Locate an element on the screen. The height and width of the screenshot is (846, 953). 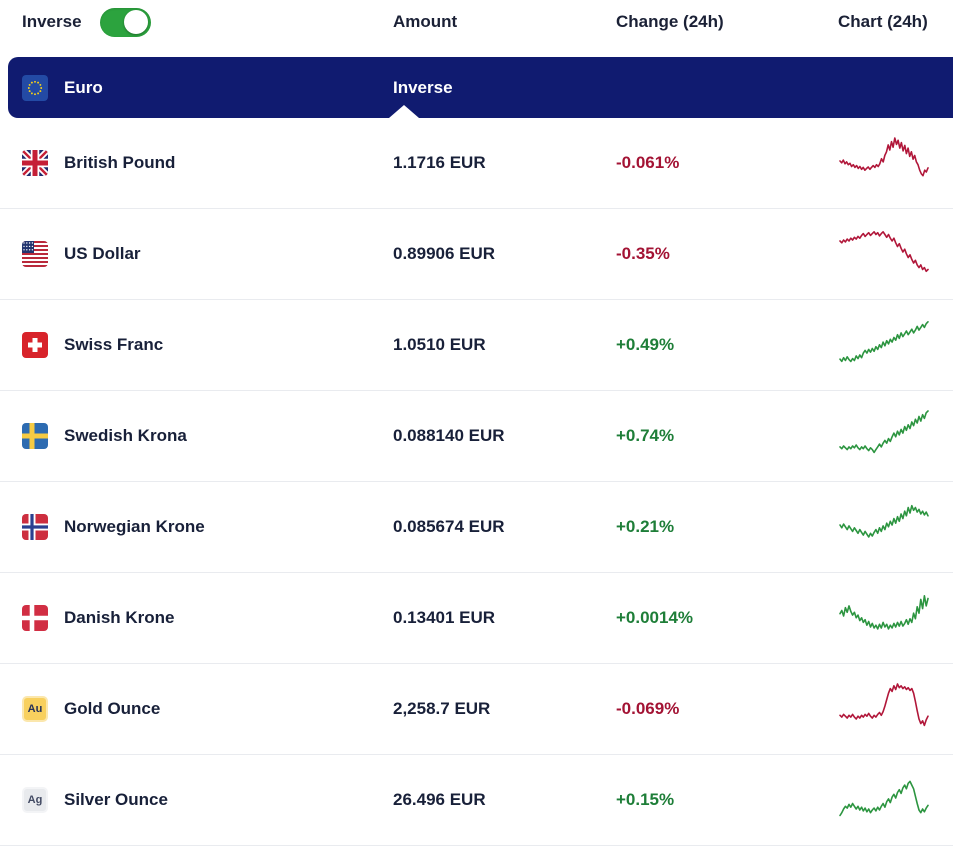
currency-change: -0.061% is located at coordinates (648, 162).